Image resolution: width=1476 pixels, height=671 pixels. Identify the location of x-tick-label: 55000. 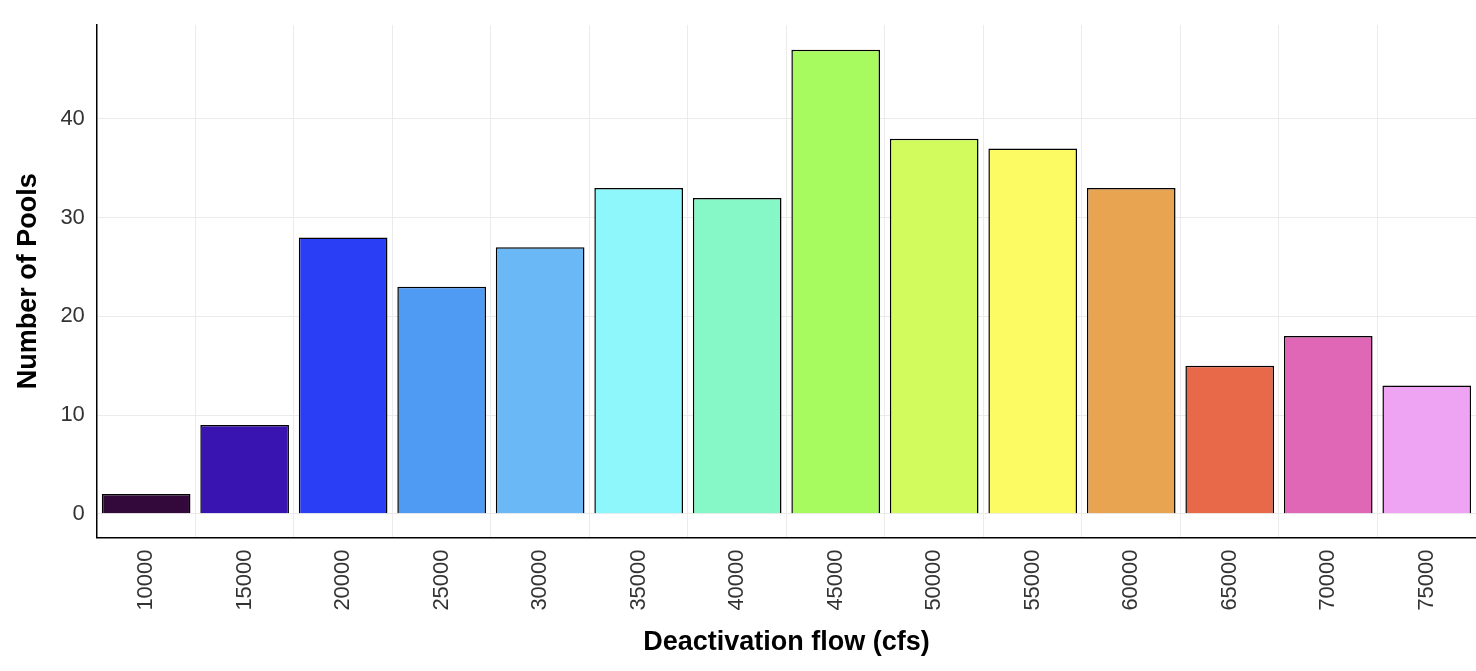
(1031, 580).